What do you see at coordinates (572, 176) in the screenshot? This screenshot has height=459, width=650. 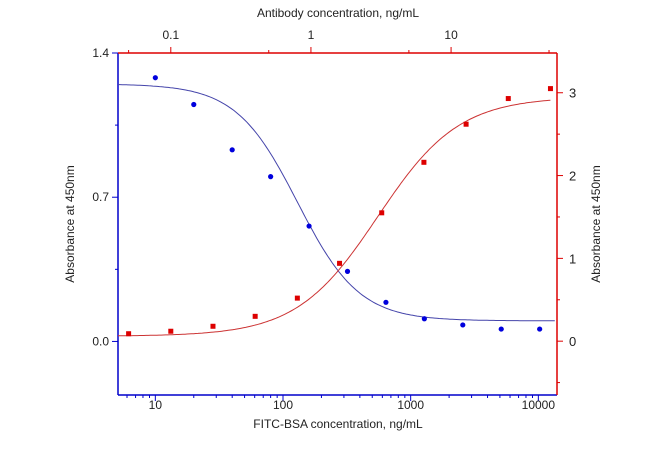 I see `y2-tick-label: 2` at bounding box center [572, 176].